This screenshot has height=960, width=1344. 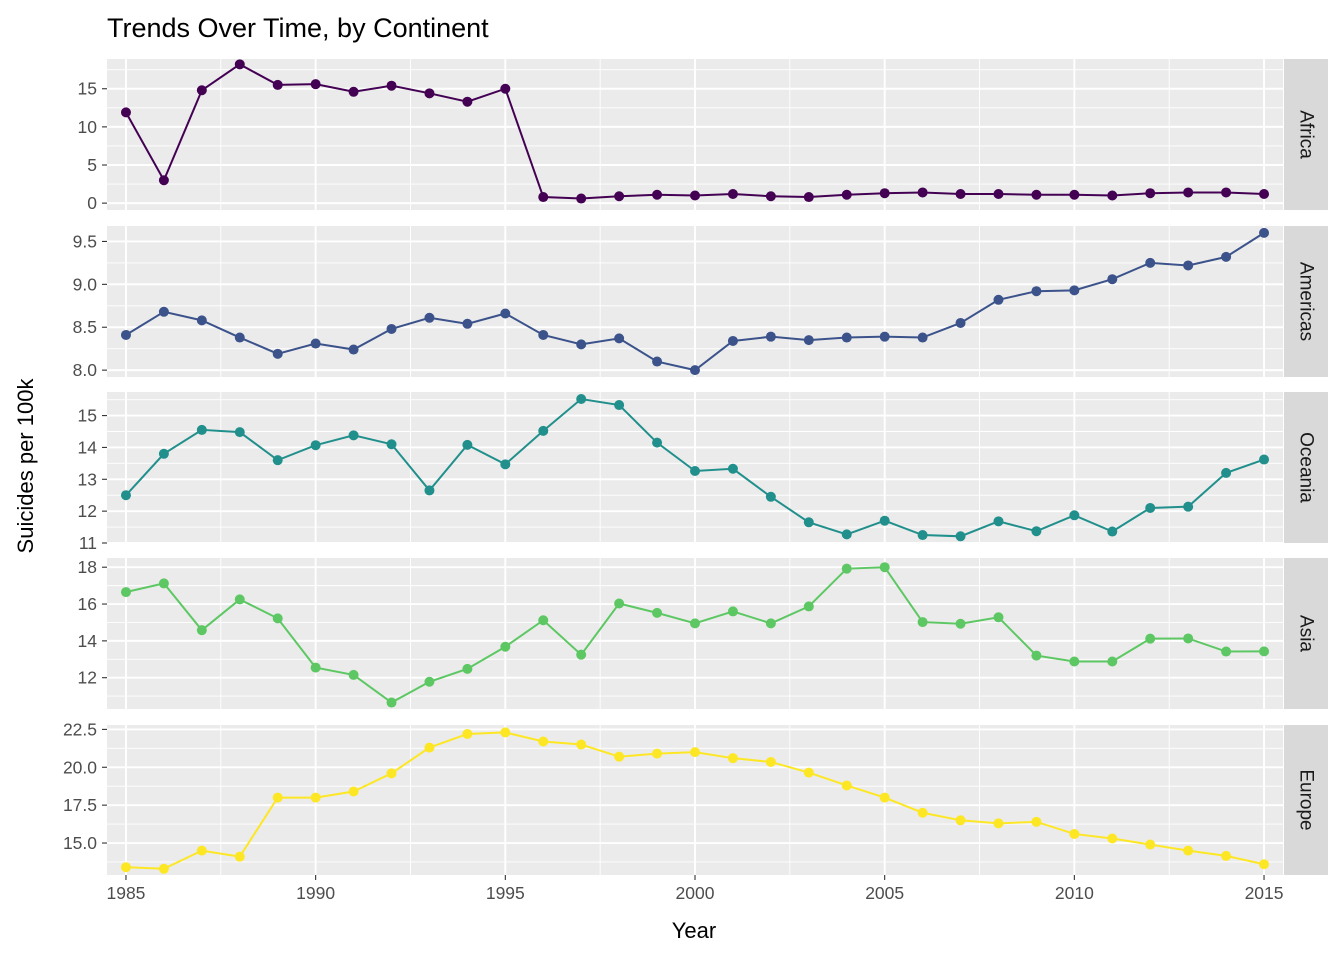 What do you see at coordinates (703, 136) in the screenshot?
I see `facet-africa: 0 5 10 15 Africa` at bounding box center [703, 136].